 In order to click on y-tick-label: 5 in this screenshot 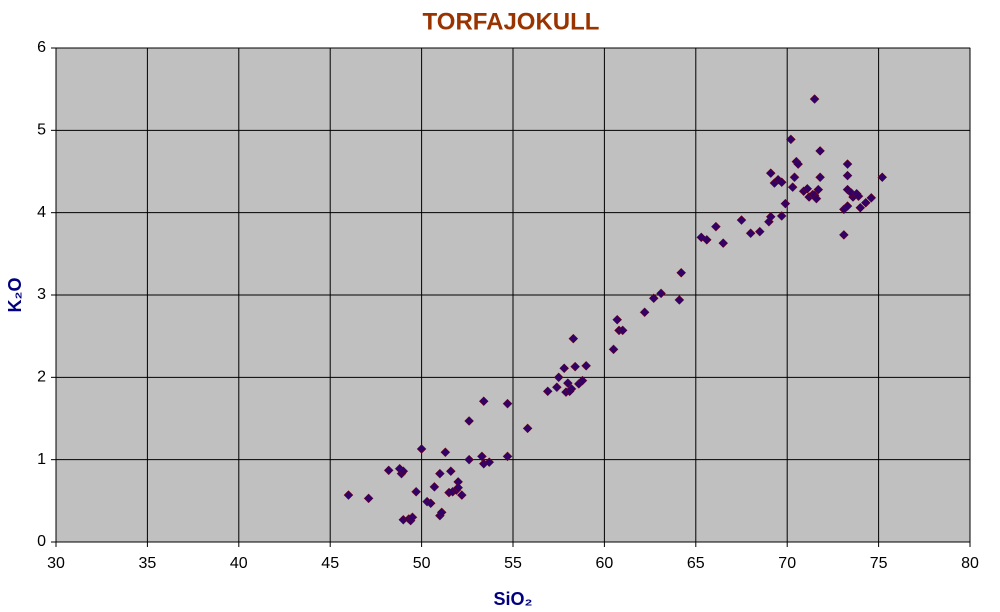, I will do `click(41, 130)`.